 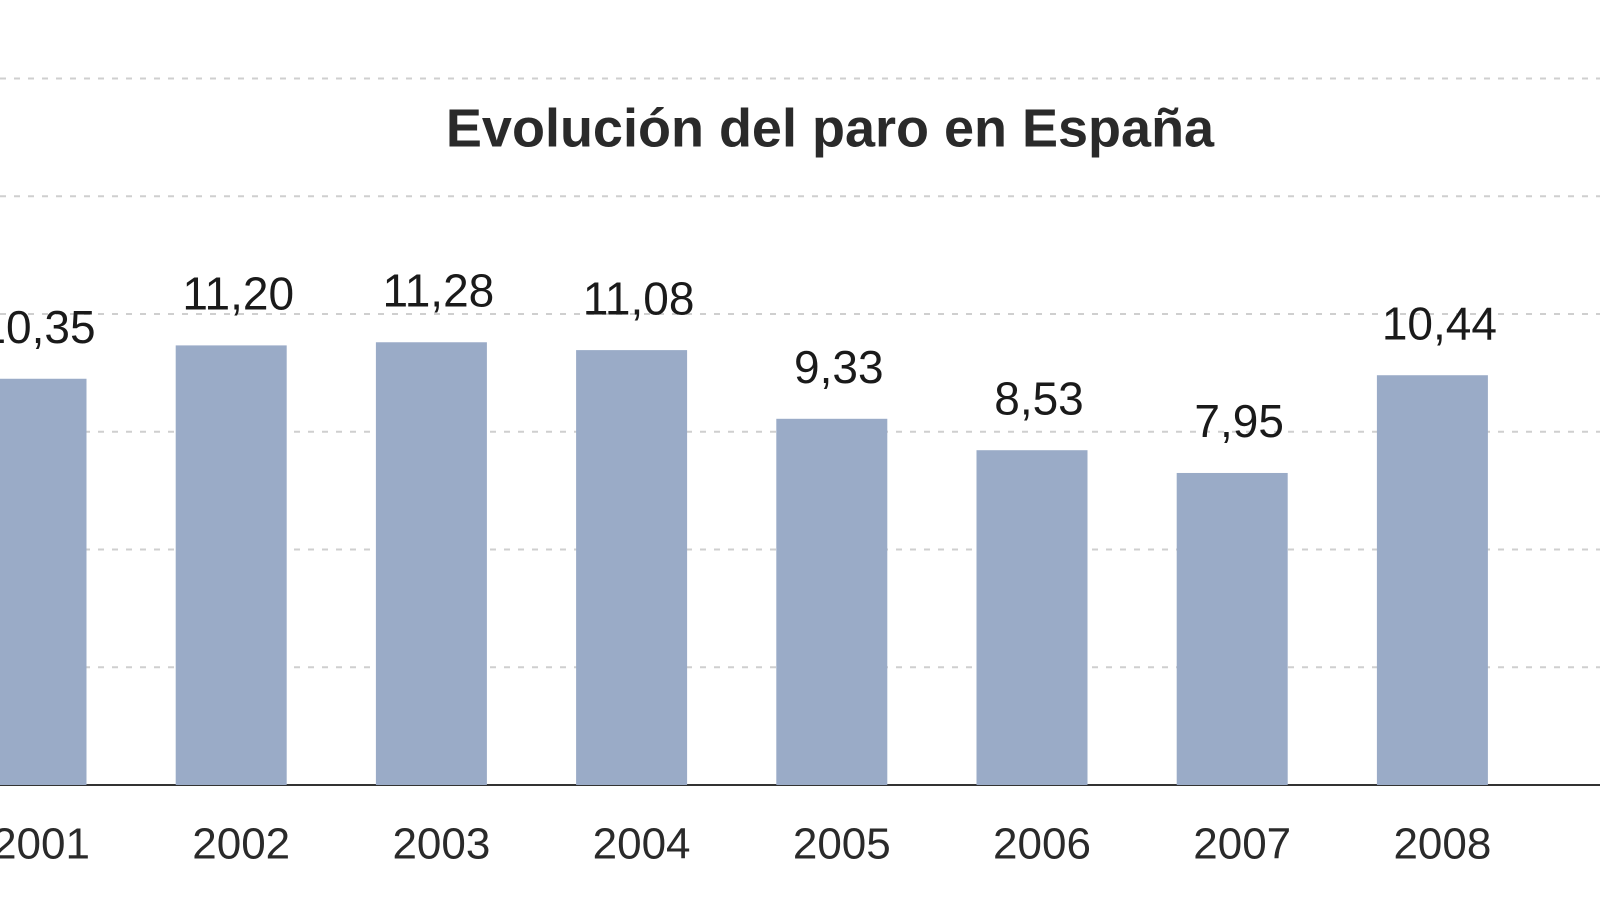 What do you see at coordinates (48, 327) in the screenshot?
I see `value-label: 10,35` at bounding box center [48, 327].